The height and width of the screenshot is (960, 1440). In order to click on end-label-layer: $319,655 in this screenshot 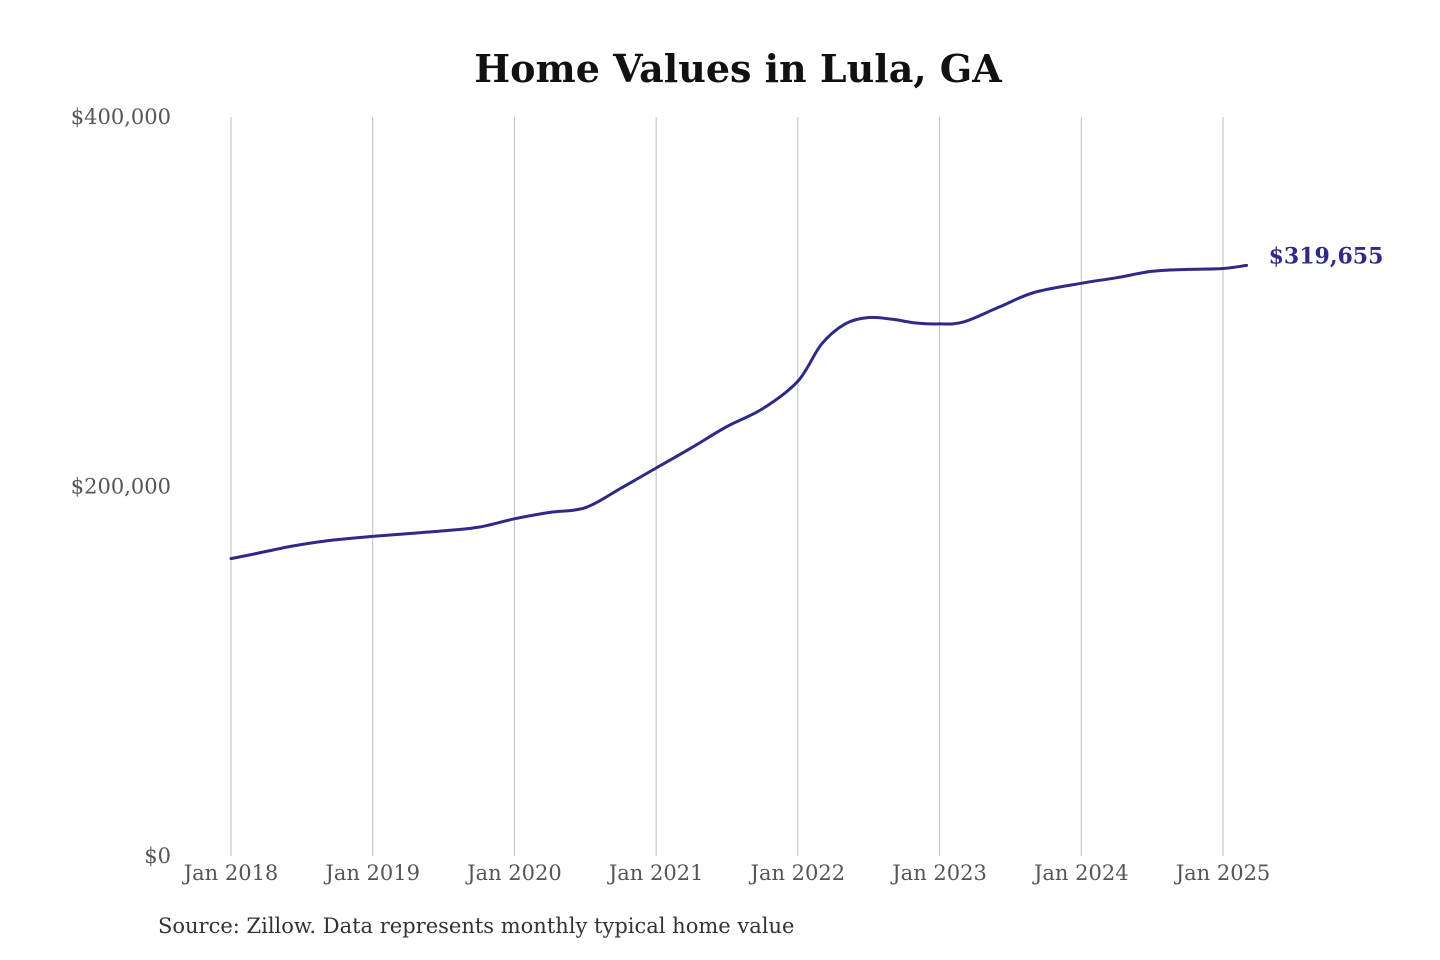, I will do `click(1326, 256)`.